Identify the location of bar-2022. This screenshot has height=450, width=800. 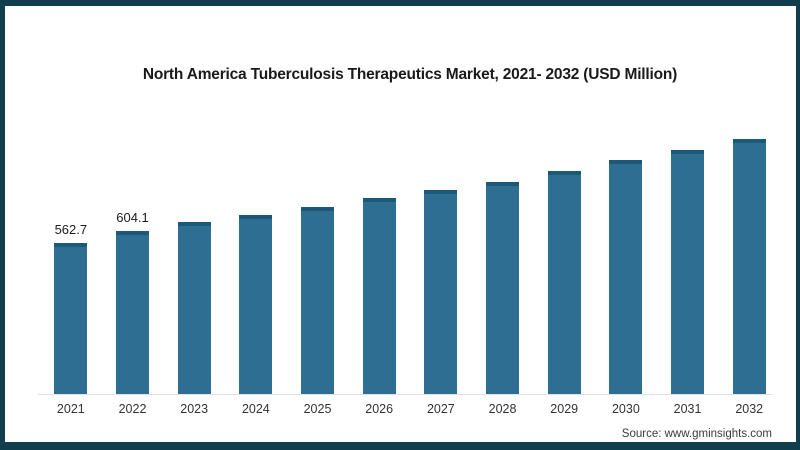
(132, 312).